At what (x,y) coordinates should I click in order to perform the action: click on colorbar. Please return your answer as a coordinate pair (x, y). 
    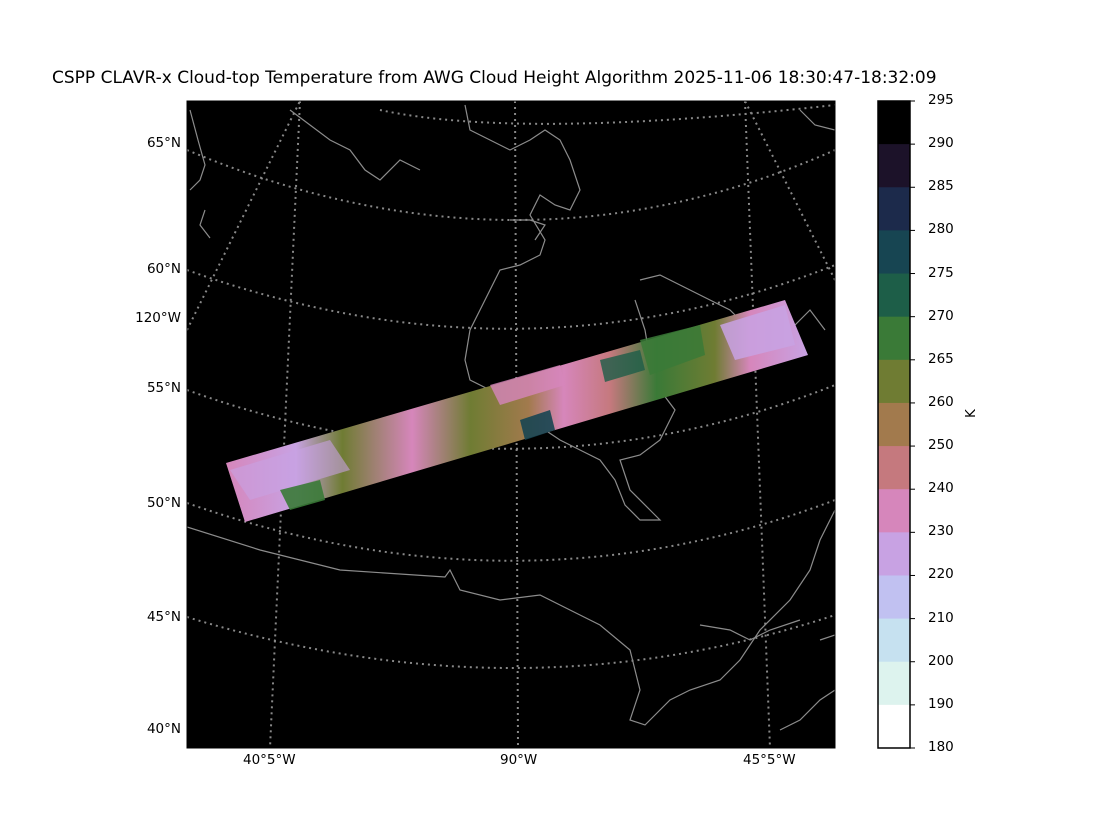
    Looking at the image, I should click on (896, 424).